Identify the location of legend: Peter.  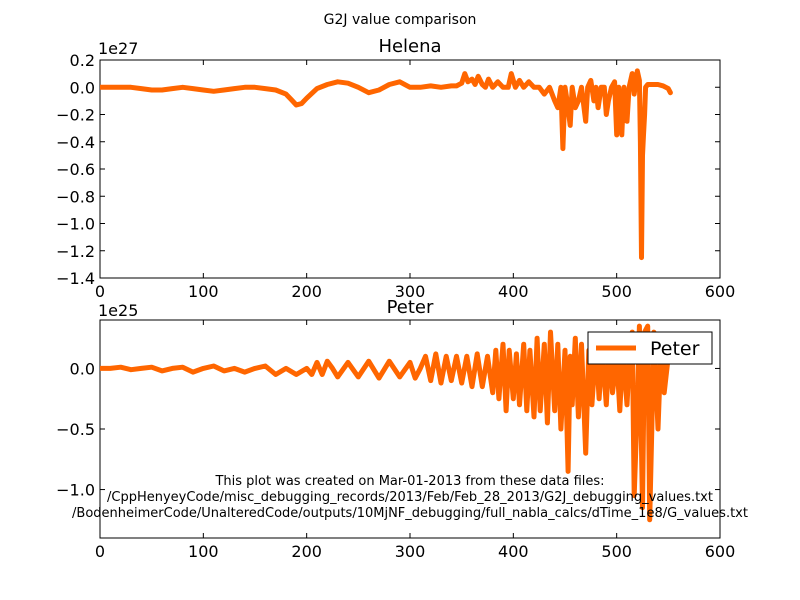
(650, 348).